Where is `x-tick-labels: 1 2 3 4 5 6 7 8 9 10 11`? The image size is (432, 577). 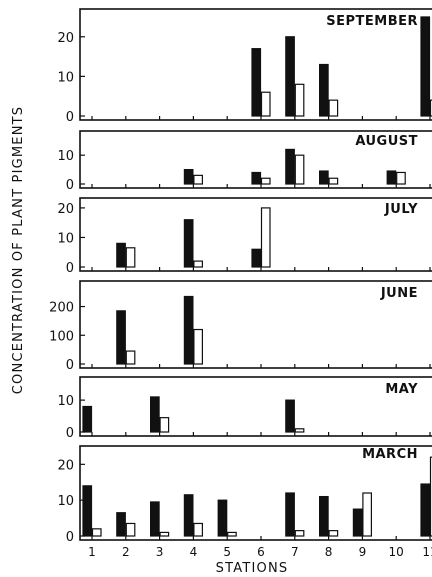 x-tick-labels: 1 2 3 4 5 6 7 8 9 10 11 is located at coordinates (260, 552).